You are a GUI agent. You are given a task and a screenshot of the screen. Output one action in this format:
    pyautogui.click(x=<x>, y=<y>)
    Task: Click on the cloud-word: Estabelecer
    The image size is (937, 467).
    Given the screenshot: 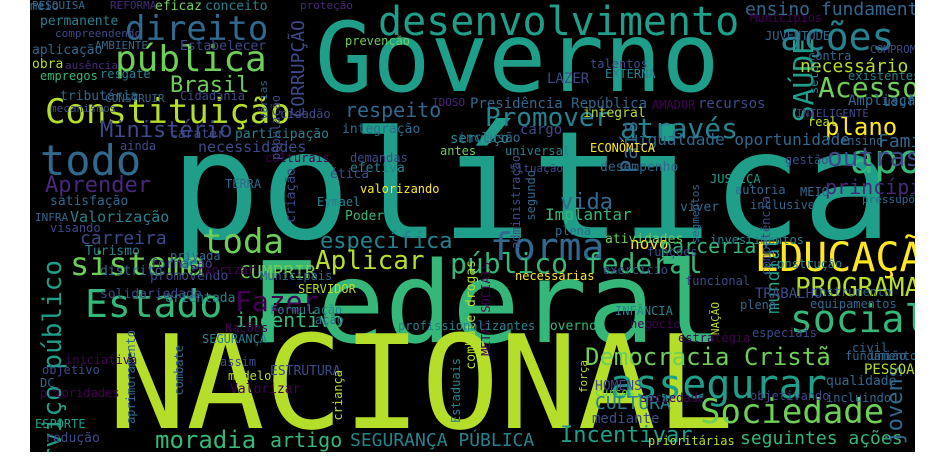 What is the action you would take?
    pyautogui.click(x=223, y=46)
    